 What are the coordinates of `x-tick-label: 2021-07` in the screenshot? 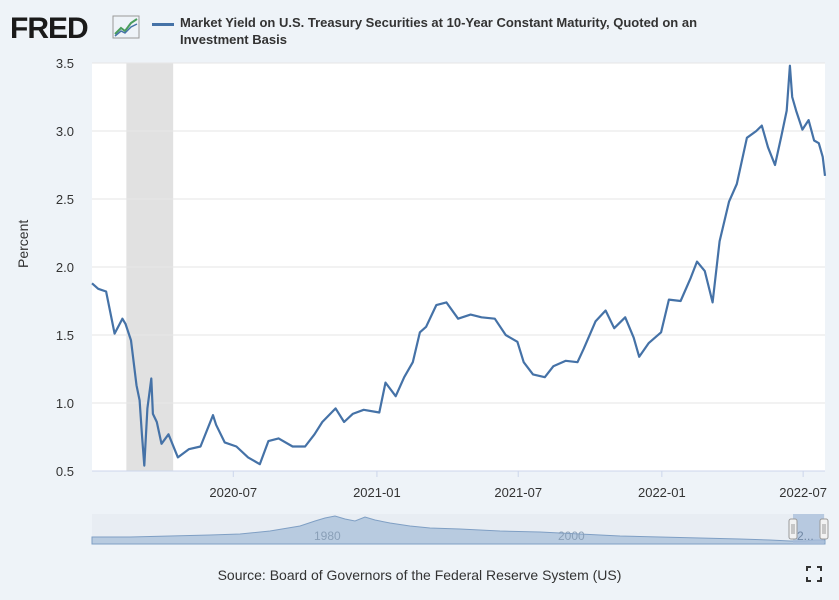 It's located at (518, 492).